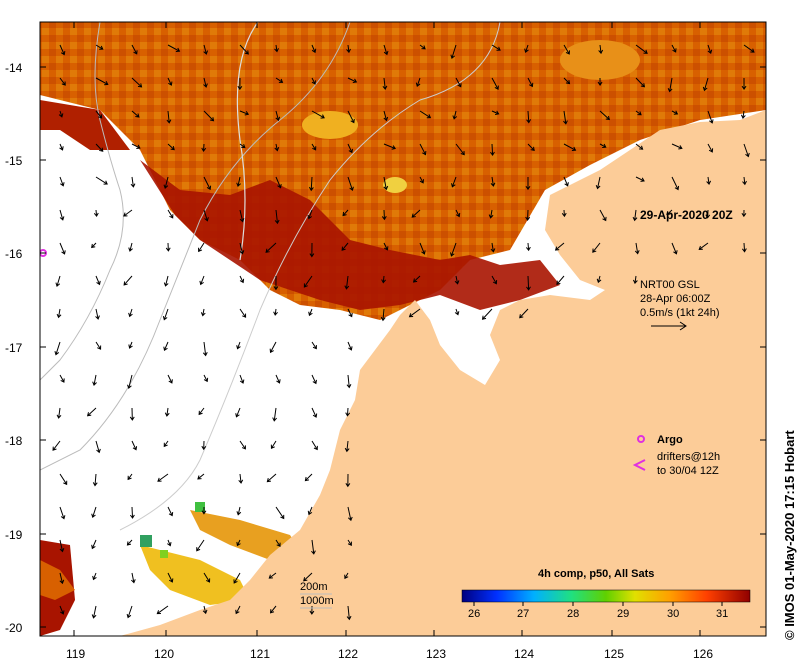 This screenshot has height=672, width=809. Describe the element at coordinates (330, 125) in the screenshot. I see `sst-light-spot` at that location.